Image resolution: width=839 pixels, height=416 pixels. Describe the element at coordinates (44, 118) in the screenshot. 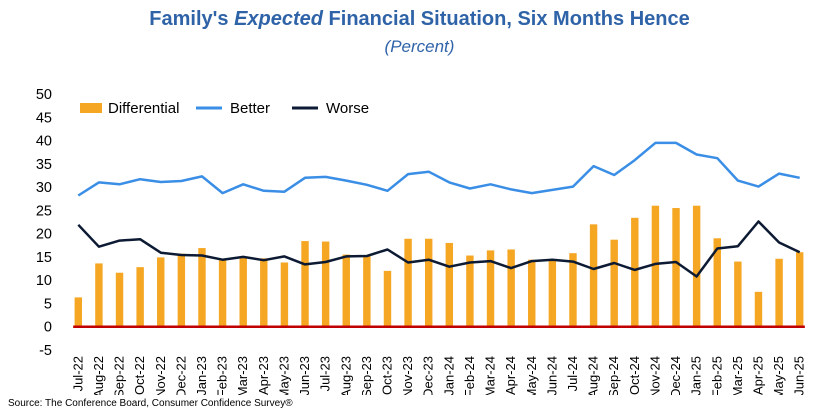

I see `y-tick-label: 45` at that location.